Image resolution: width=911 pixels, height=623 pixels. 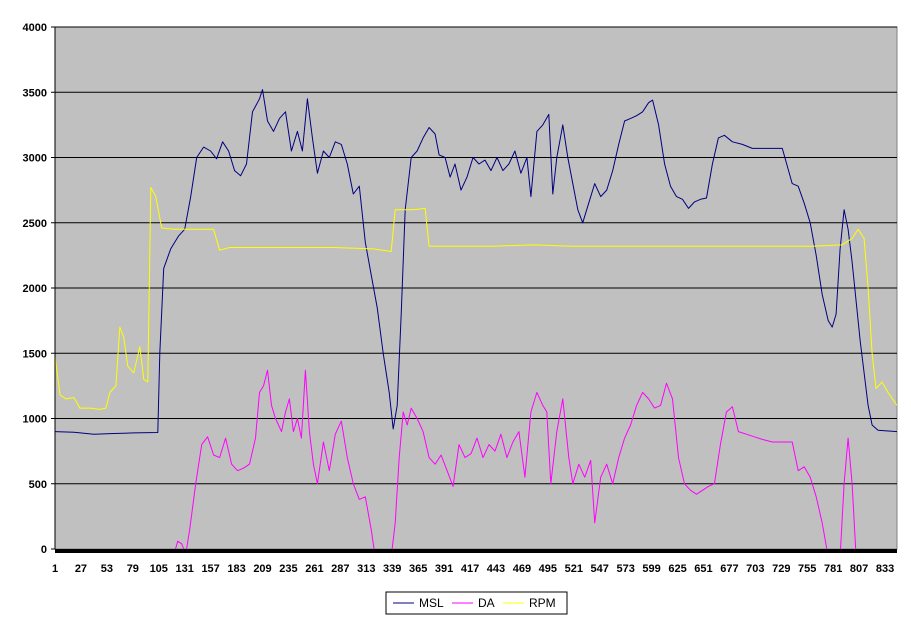 What do you see at coordinates (38, 485) in the screenshot?
I see `y-tick-label: 500` at bounding box center [38, 485].